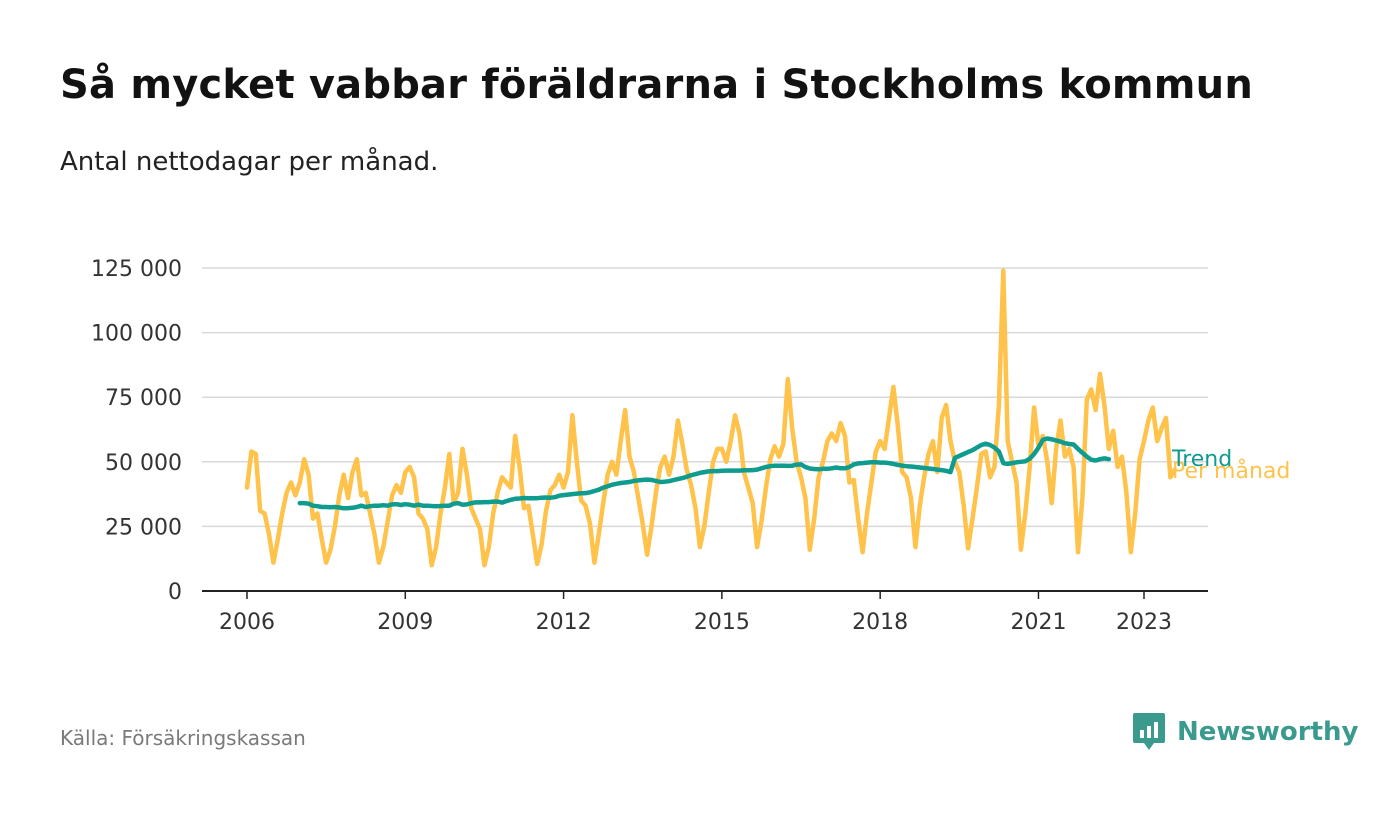 This screenshot has width=1400, height=813. I want to click on x-tick-label: 2021, so click(1038, 622).